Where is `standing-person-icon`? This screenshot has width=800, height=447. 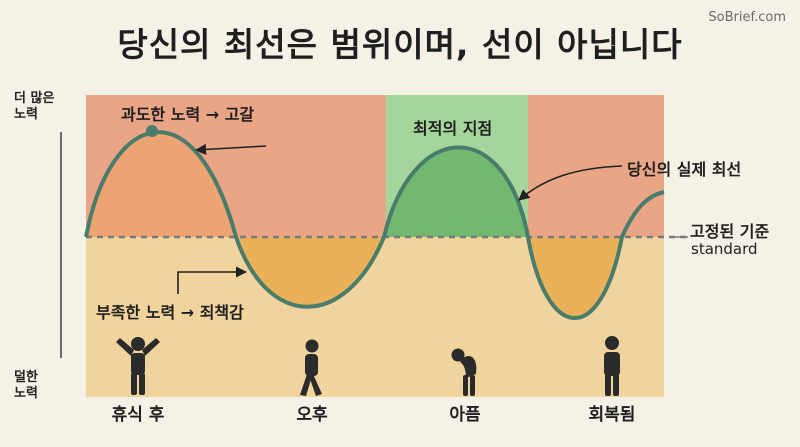 standing-person-icon is located at coordinates (612, 366).